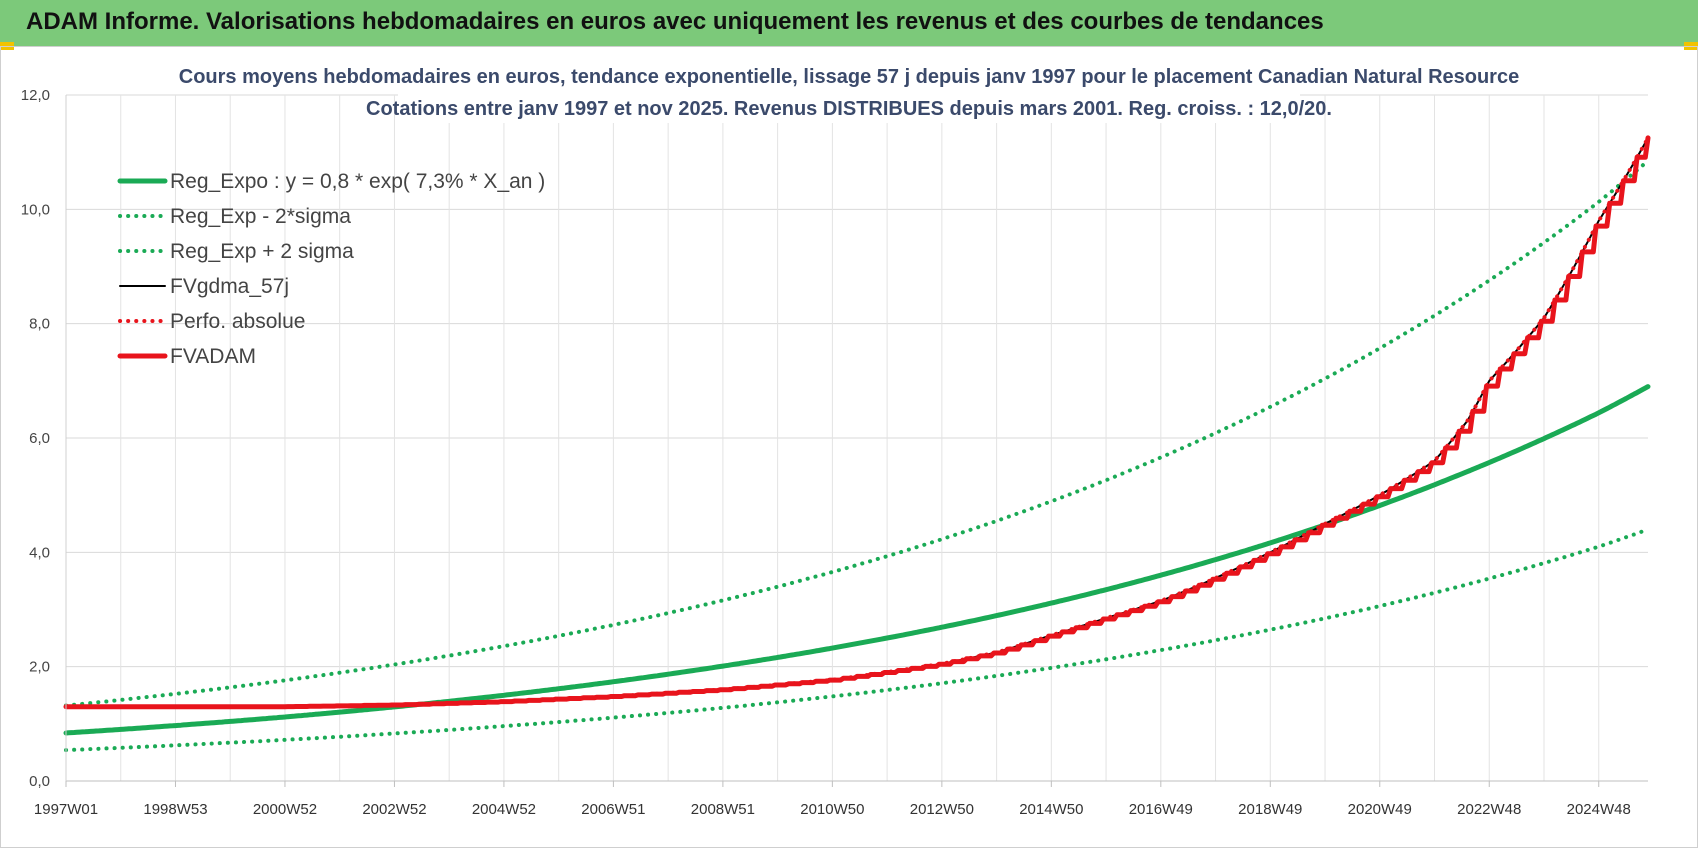 The image size is (1698, 848). I want to click on y-tick-label: 2,0, so click(39, 667).